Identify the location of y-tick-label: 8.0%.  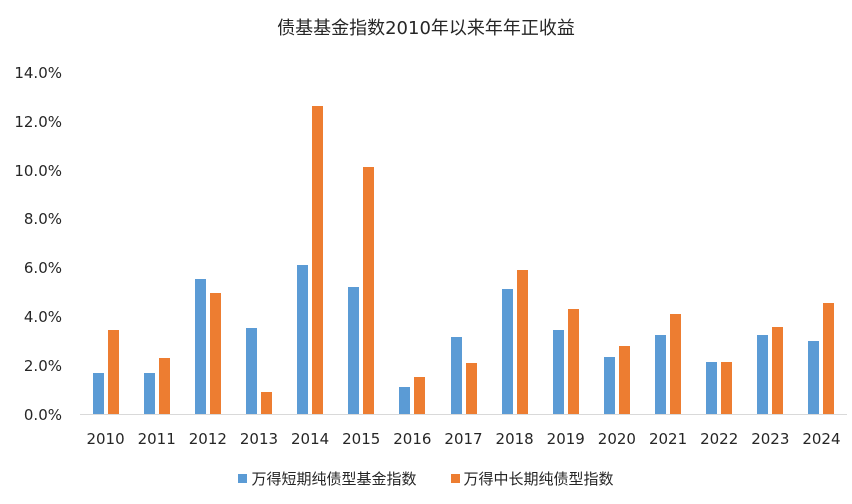
(42, 219).